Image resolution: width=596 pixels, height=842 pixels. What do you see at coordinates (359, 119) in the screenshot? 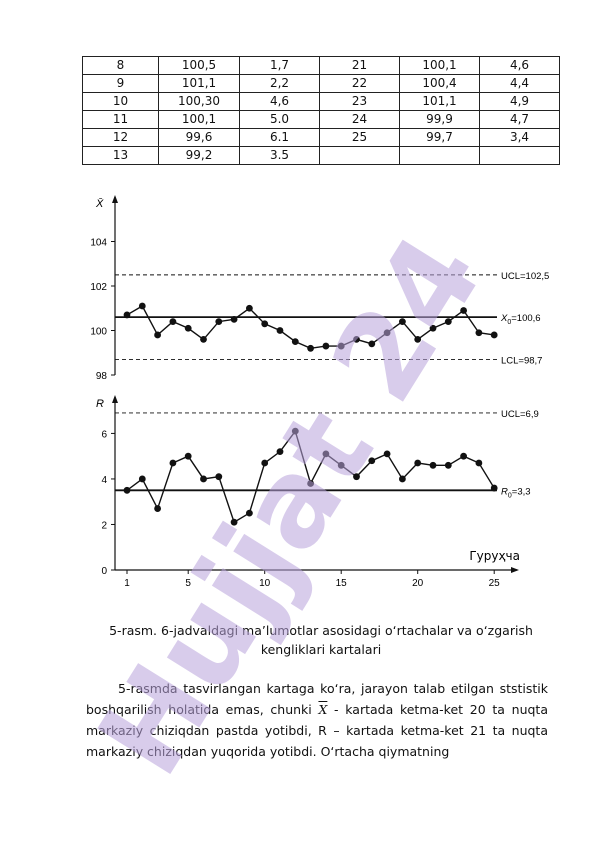
I see `table-cell: 24` at bounding box center [359, 119].